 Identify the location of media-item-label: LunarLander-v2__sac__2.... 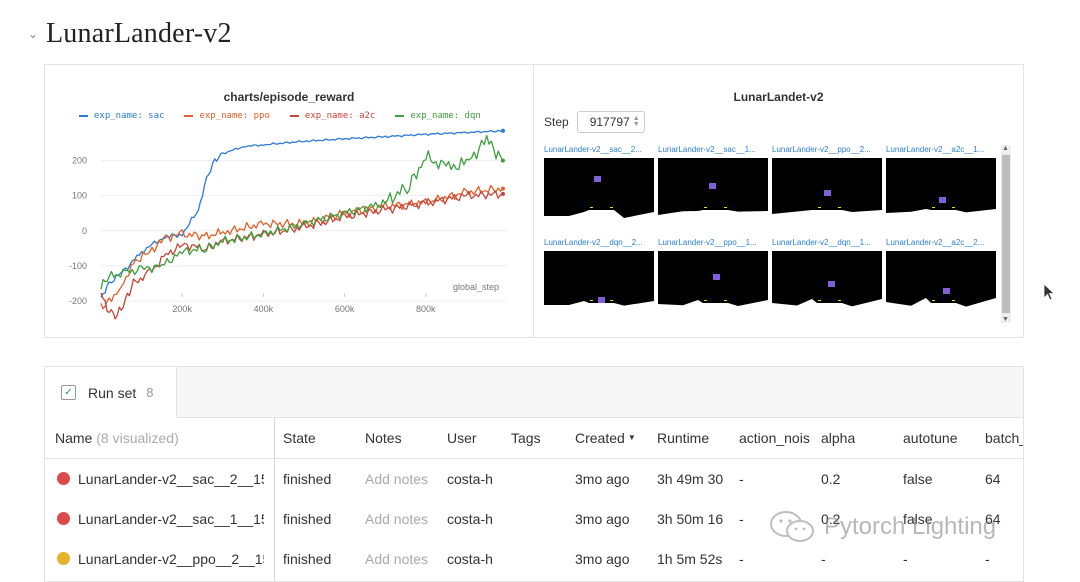
(593, 149).